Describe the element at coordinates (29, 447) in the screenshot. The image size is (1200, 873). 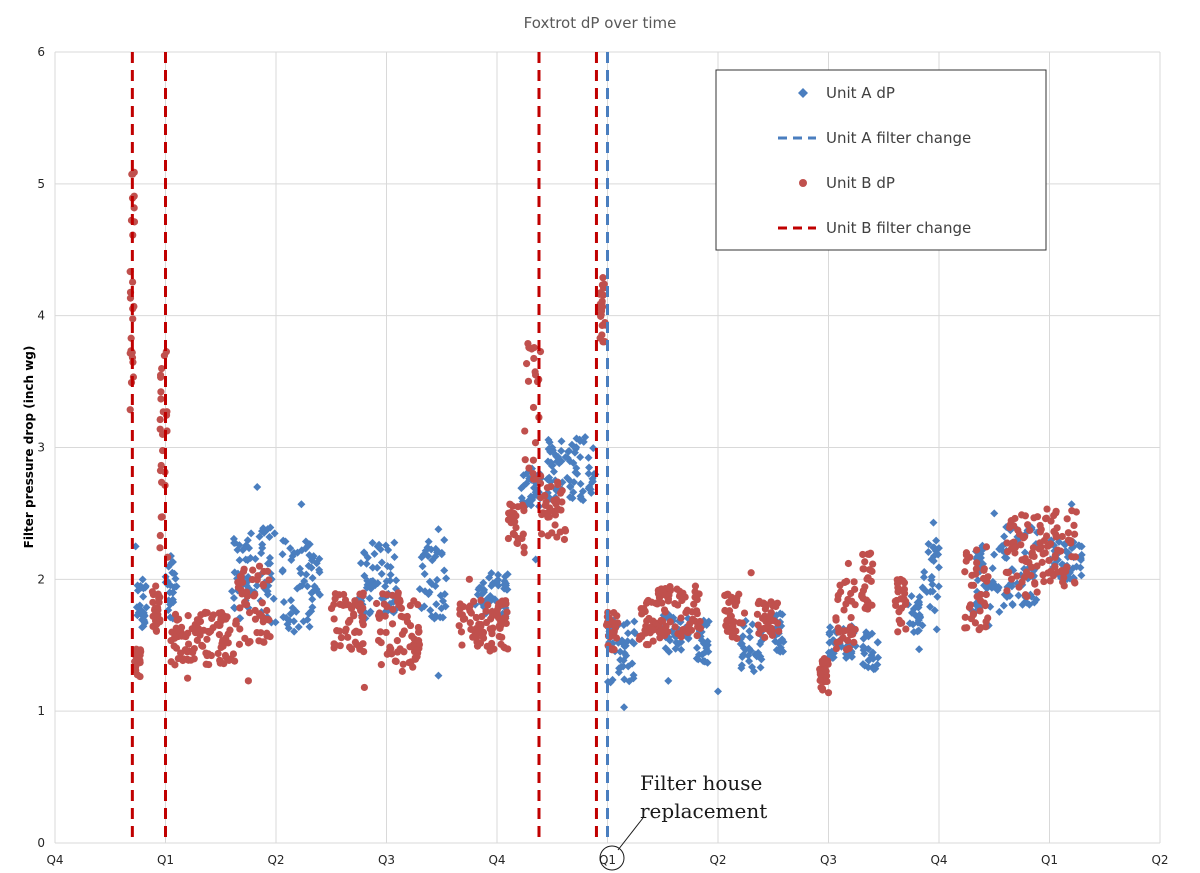
I see `y-axis-title: Filter pressure drop (inch wg)` at that location.